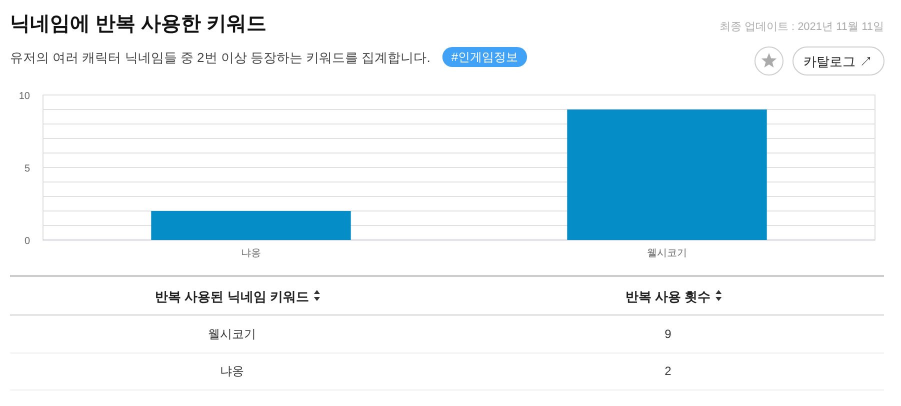 This screenshot has height=406, width=901. Describe the element at coordinates (138, 24) in the screenshot. I see `chart-title: 닉네임에 반복 사용한 키워드` at that location.